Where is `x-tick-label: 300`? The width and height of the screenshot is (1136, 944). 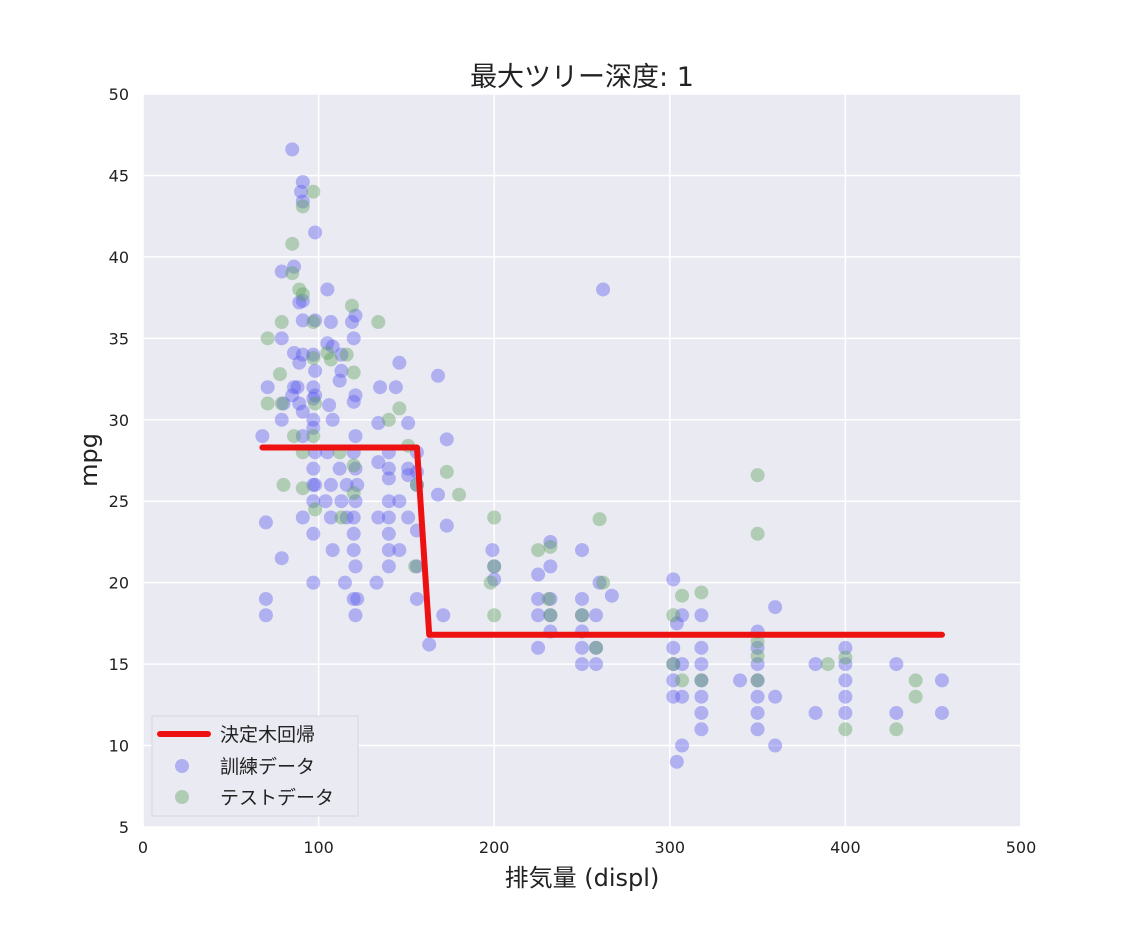
x-tick-label: 300 is located at coordinates (670, 847).